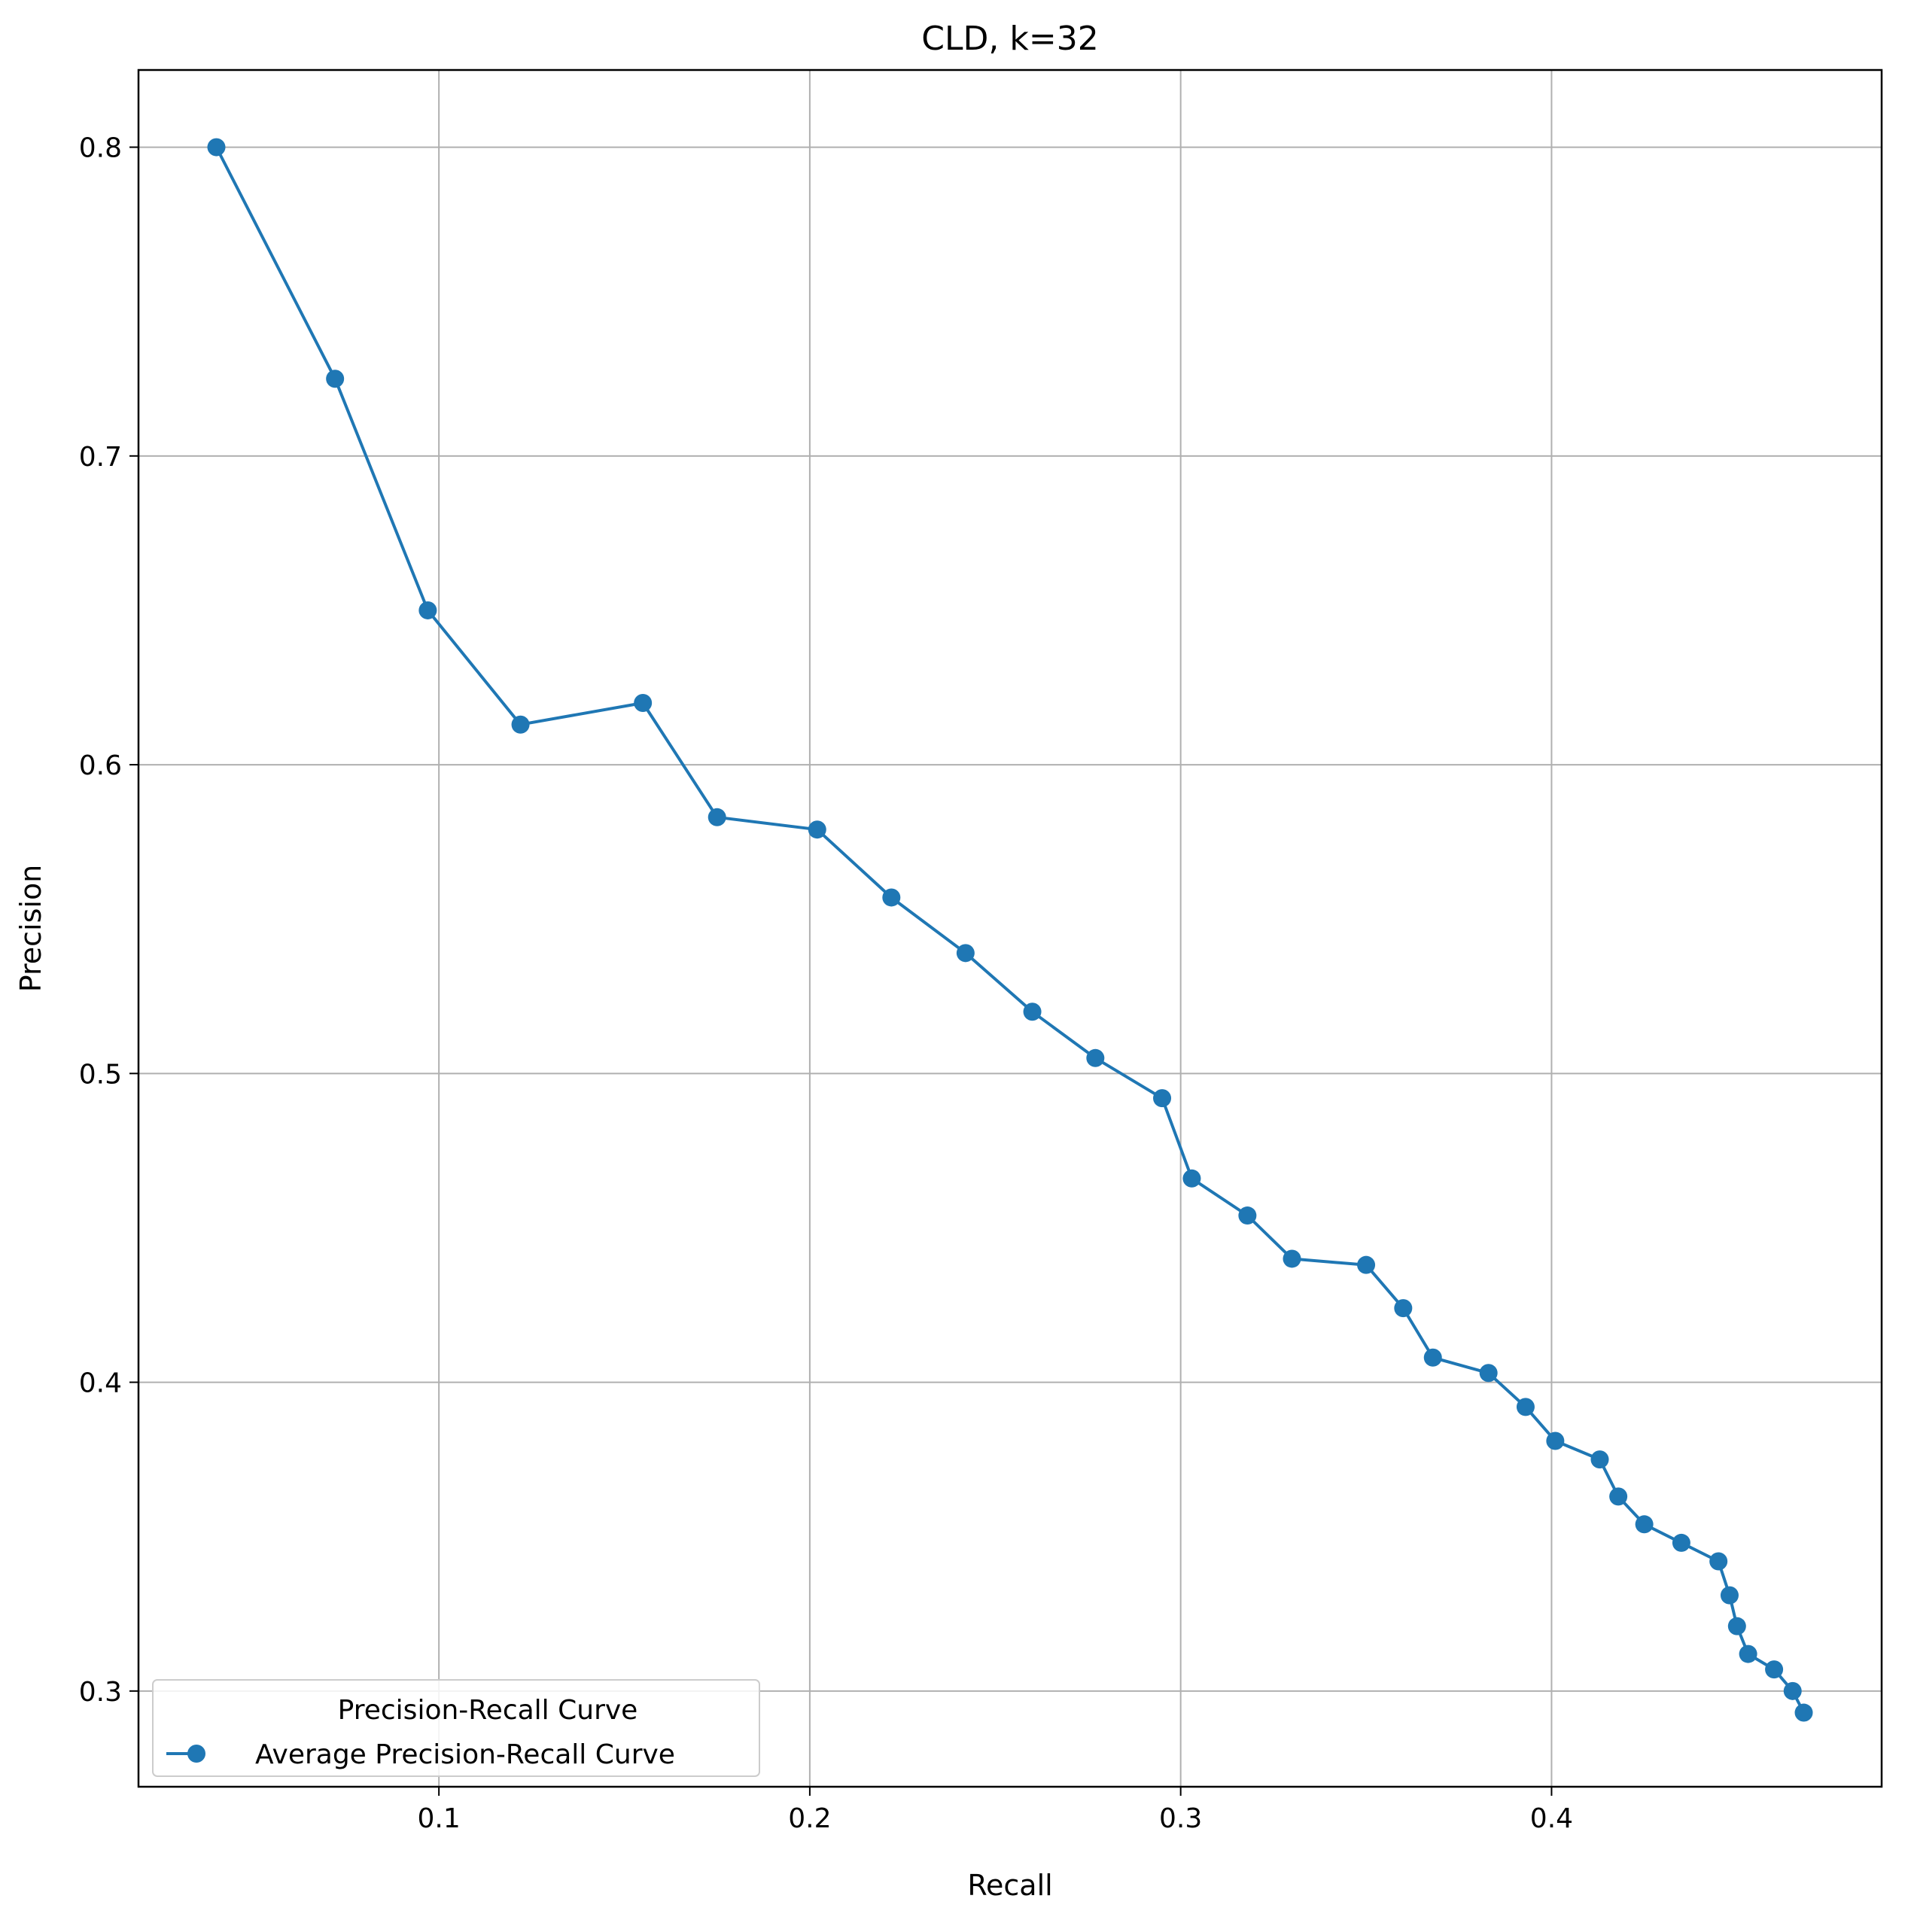 This screenshot has width=1911, height=1932. Describe the element at coordinates (30, 929) in the screenshot. I see `y-axis-label: Precision` at that location.